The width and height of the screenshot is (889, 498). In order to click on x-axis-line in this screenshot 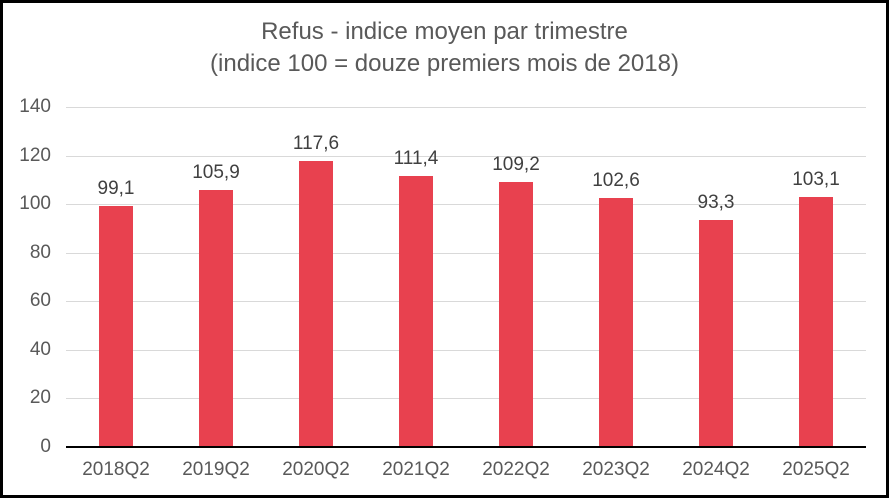, I will do `click(466, 447)`.